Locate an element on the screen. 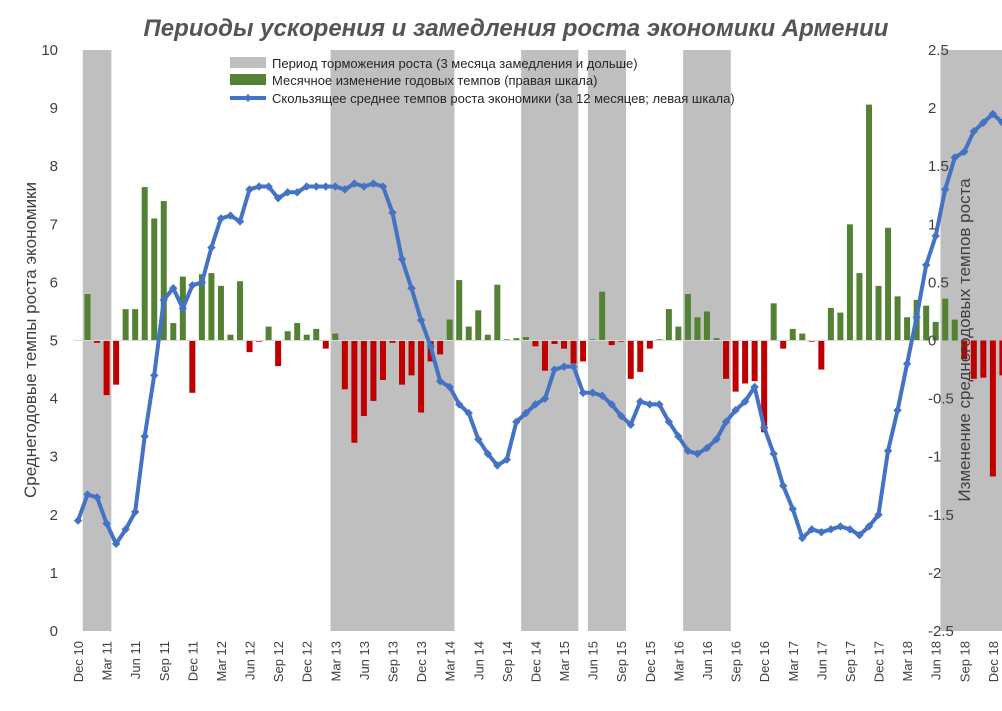  x-tick-9: Mar 13 is located at coordinates (335, 661).